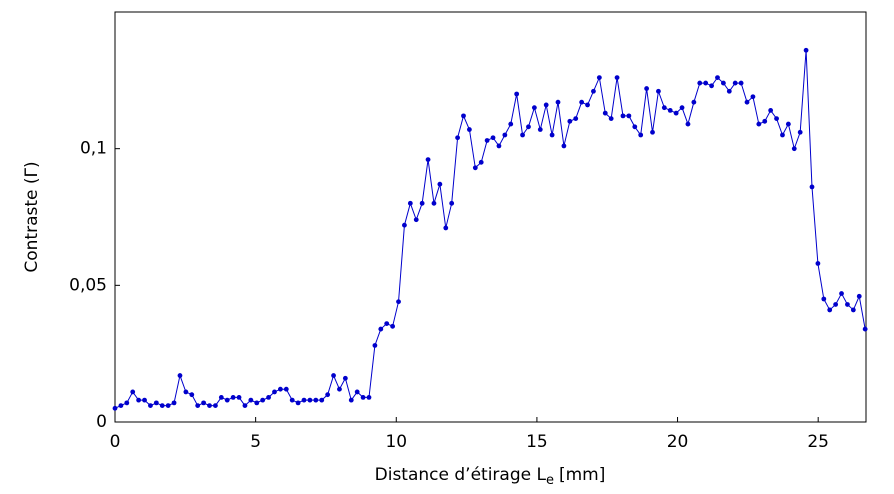 Image resolution: width=894 pixels, height=494 pixels. What do you see at coordinates (678, 442) in the screenshot?
I see `x-tick-label: 20` at bounding box center [678, 442].